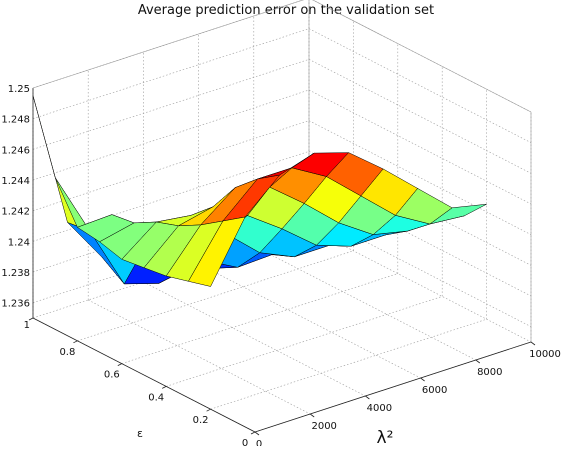 The image size is (572, 451). Describe the element at coordinates (379, 408) in the screenshot. I see `y-tick-label: 4000` at that location.